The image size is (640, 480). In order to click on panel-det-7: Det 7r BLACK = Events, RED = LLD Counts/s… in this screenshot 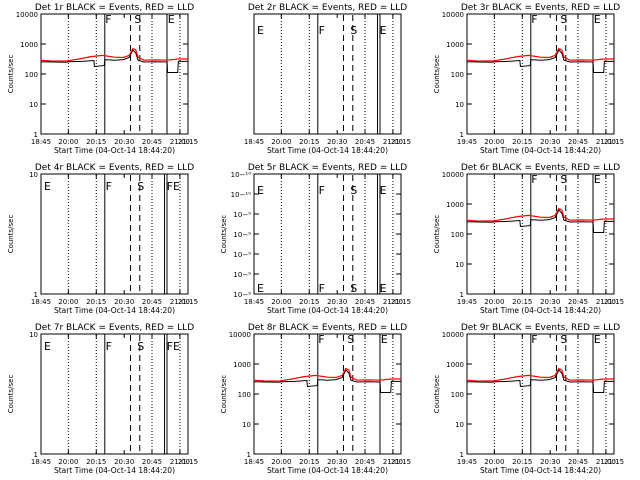, I will do `click(102, 399)`.